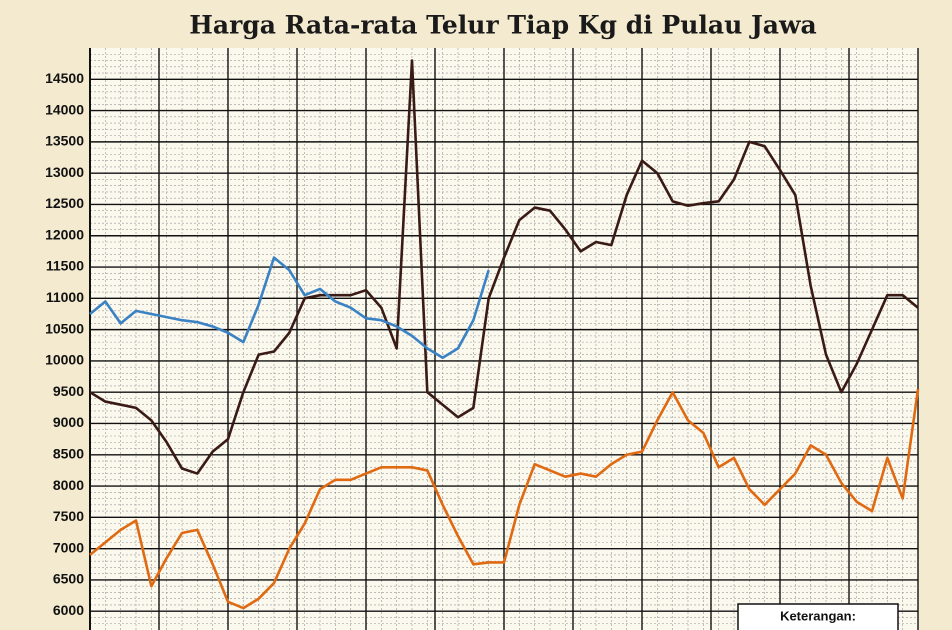 The height and width of the screenshot is (630, 952). Describe the element at coordinates (68, 391) in the screenshot. I see `y-tick-label: 9500` at that location.